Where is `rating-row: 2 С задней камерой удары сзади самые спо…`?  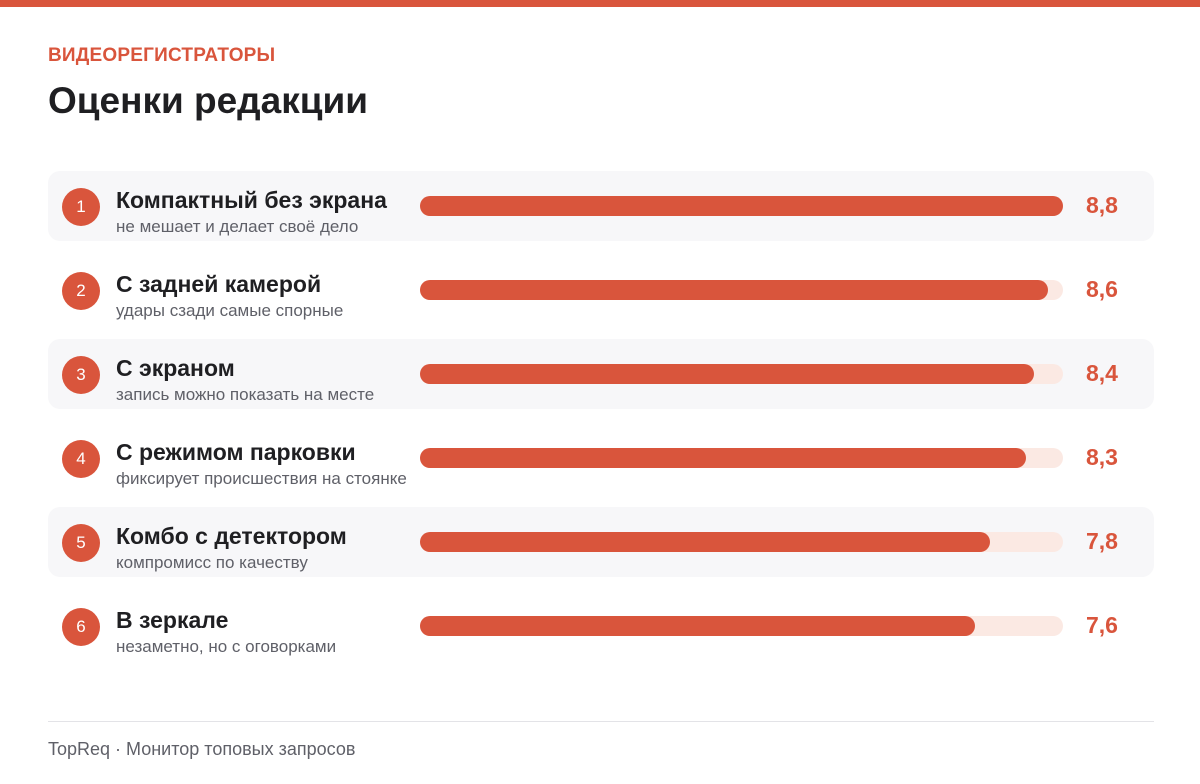 rating-row: 2 С задней камерой удары сзади самые спо… is located at coordinates (601, 290).